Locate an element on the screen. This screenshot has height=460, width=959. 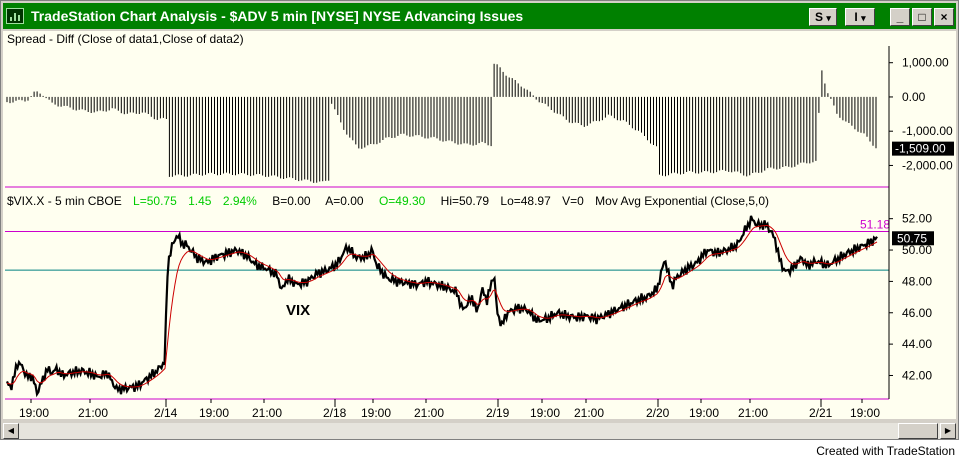
minimize-button: _ is located at coordinates (900, 17).